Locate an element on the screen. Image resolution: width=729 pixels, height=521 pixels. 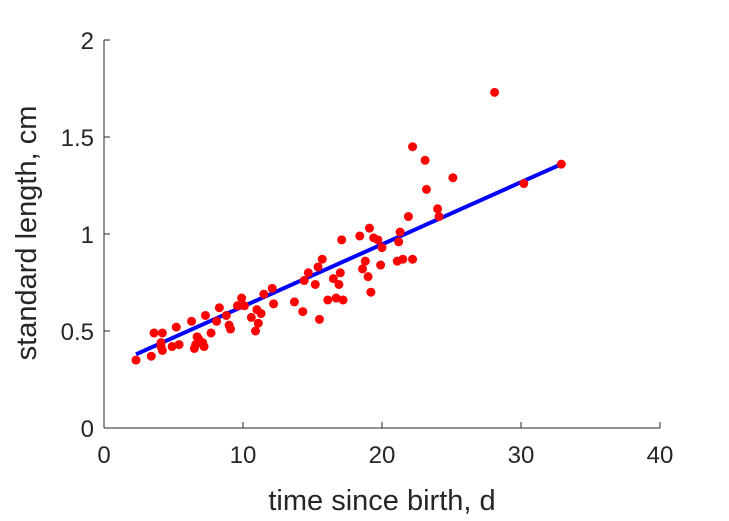
y-tick-label: 2 is located at coordinates (87, 41).